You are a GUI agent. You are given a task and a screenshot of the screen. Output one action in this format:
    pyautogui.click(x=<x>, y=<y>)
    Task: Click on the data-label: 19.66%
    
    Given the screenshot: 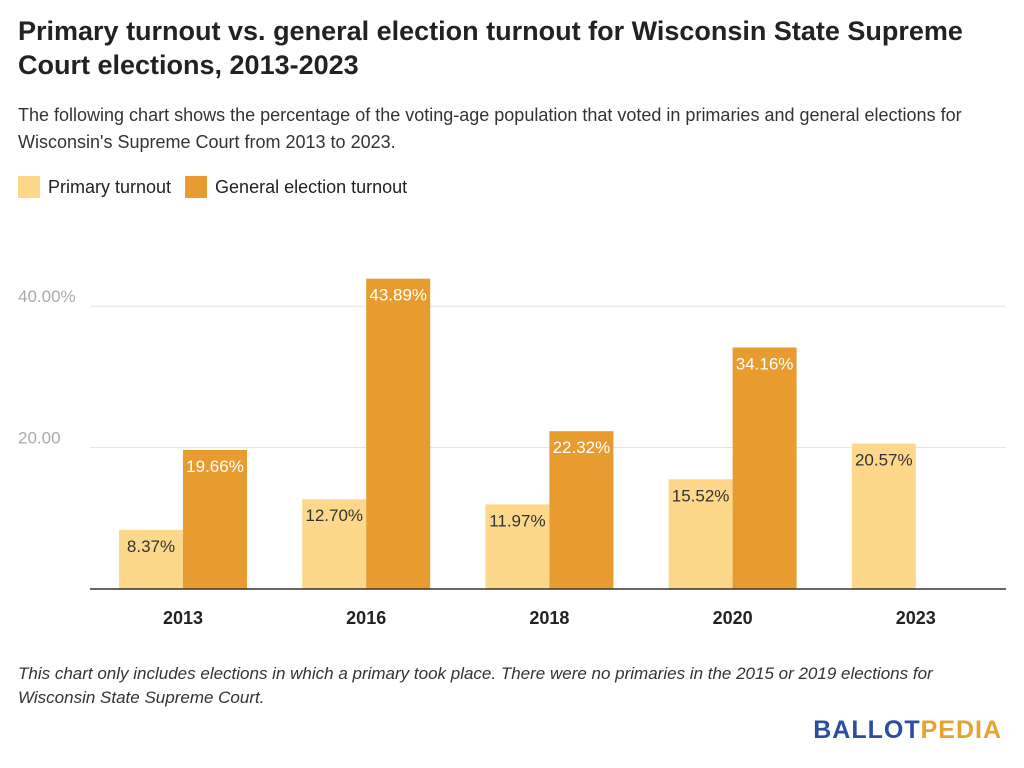 What is the action you would take?
    pyautogui.click(x=215, y=466)
    